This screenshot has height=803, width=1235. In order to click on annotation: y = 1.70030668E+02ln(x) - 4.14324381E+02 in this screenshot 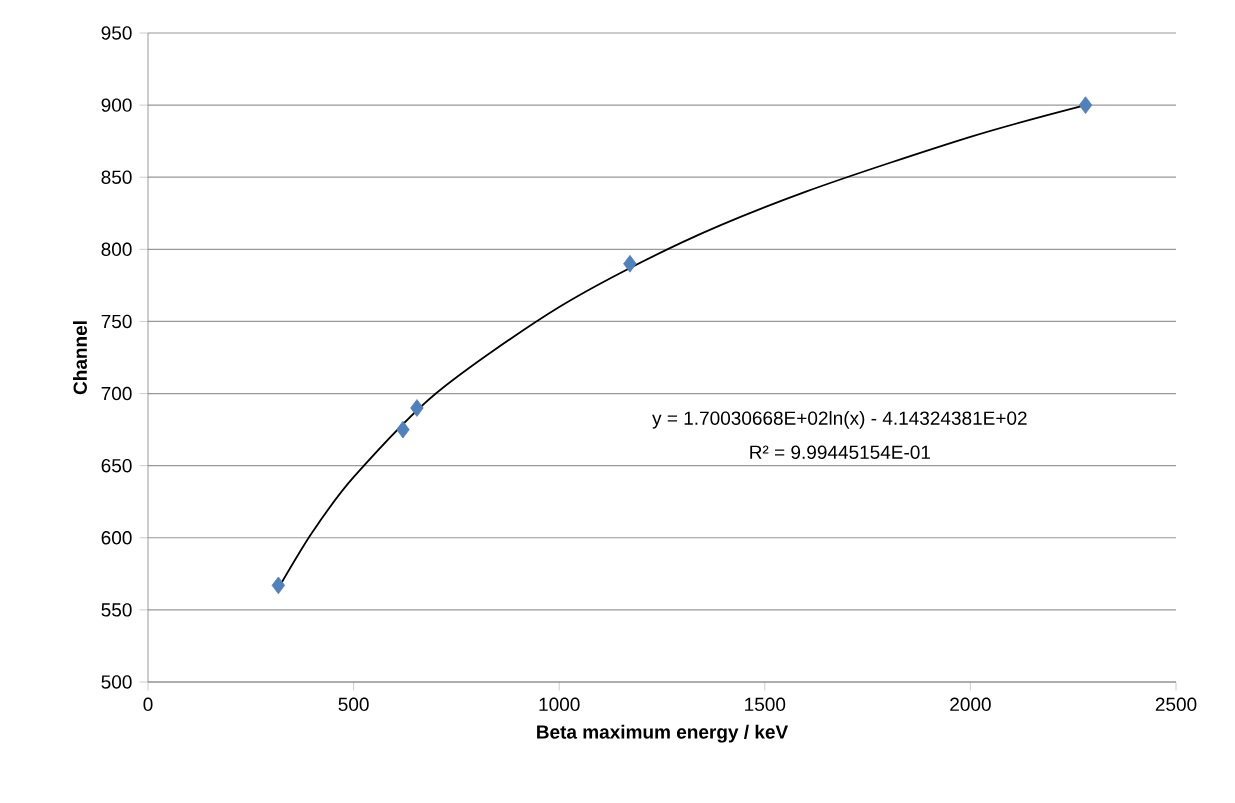, I will do `click(839, 419)`.